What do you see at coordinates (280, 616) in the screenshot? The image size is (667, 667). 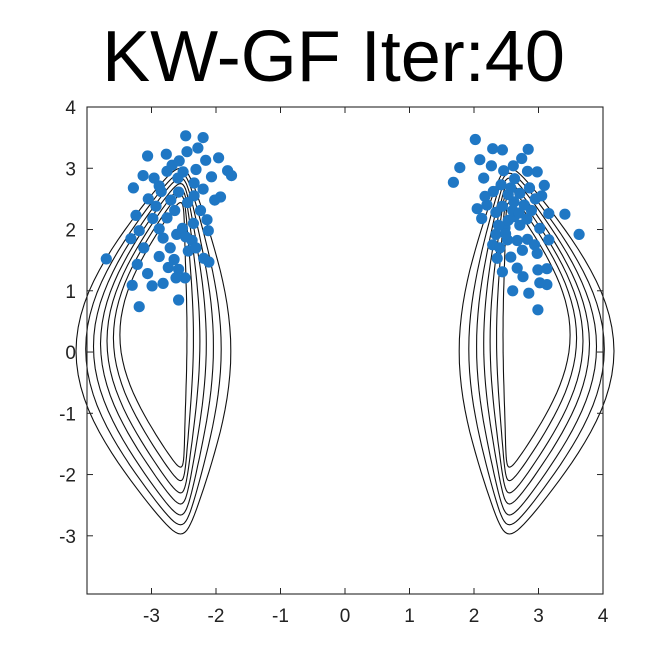 I see `x-tick-label-2: -1` at bounding box center [280, 616].